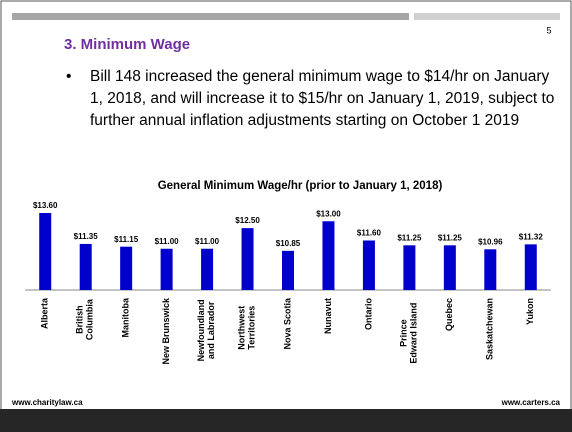 Image resolution: width=572 pixels, height=432 pixels. I want to click on x-tick-label: Nunavut, so click(328, 316).